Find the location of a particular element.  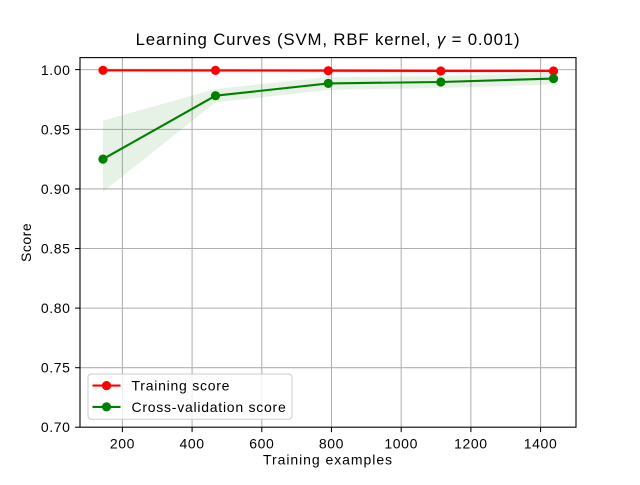

svg-text: 1.00 is located at coordinates (56, 70).